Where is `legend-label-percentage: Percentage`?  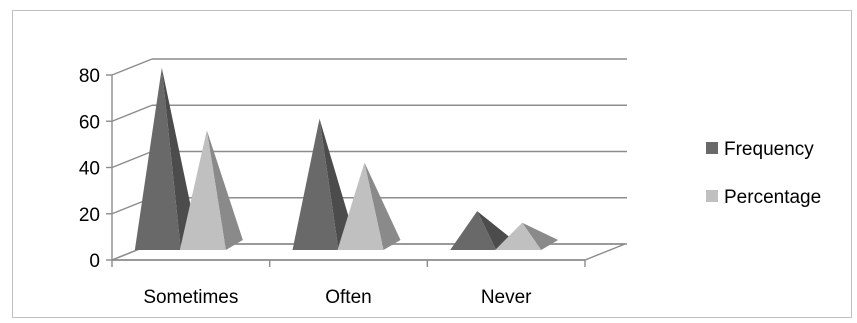 legend-label-percentage: Percentage is located at coordinates (772, 197).